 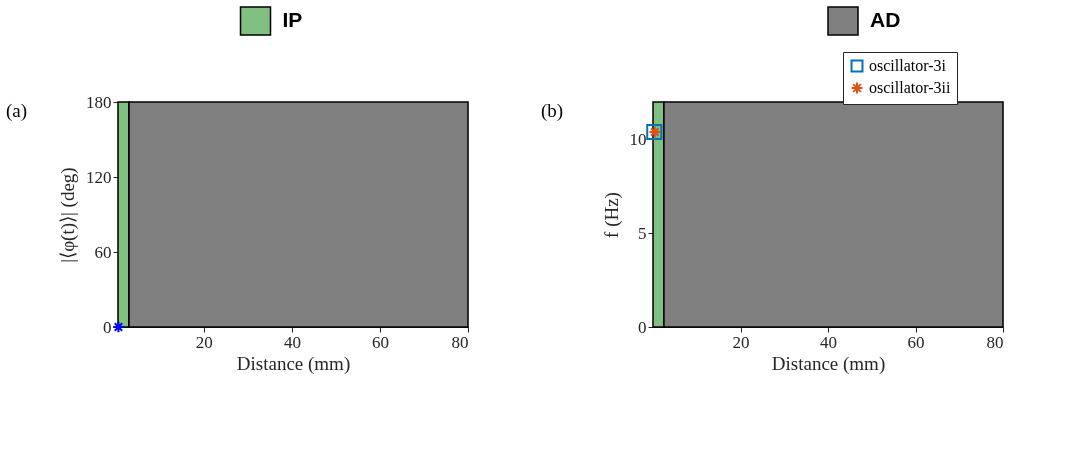 What do you see at coordinates (103, 252) in the screenshot?
I see `y-tick-label: 60` at bounding box center [103, 252].